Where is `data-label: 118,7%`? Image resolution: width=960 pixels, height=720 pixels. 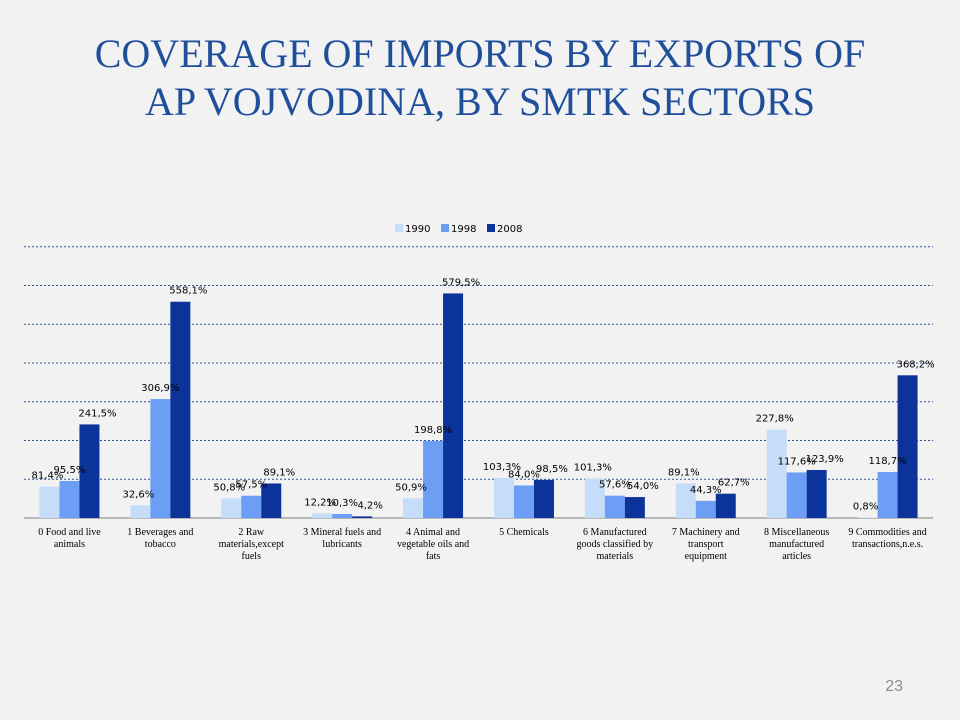
data-label: 118,7% is located at coordinates (887, 461).